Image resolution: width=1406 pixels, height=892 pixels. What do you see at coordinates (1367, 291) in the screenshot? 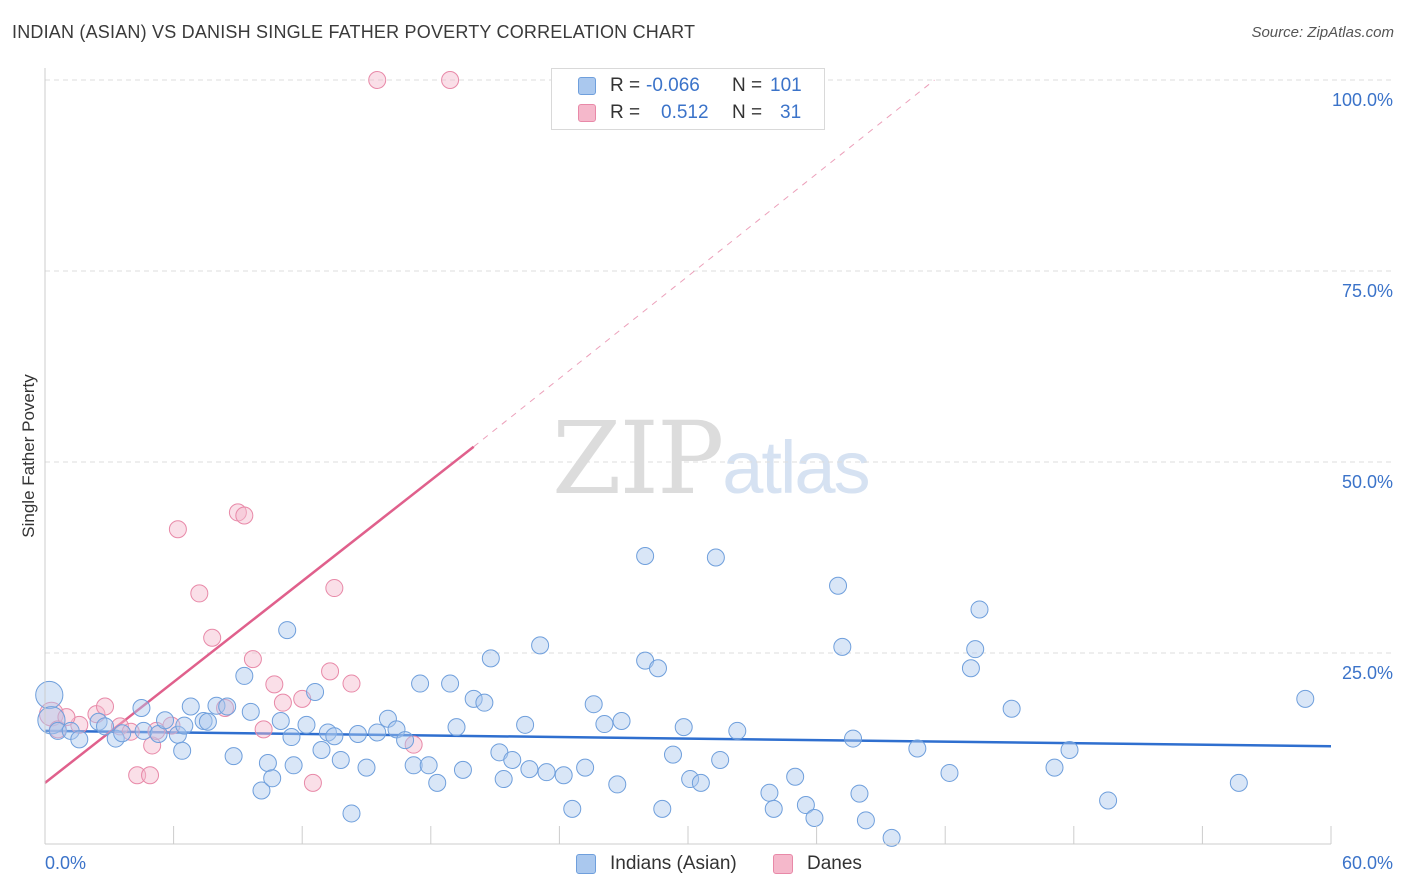
I see `y-tick-label: 75.0%` at bounding box center [1367, 291].